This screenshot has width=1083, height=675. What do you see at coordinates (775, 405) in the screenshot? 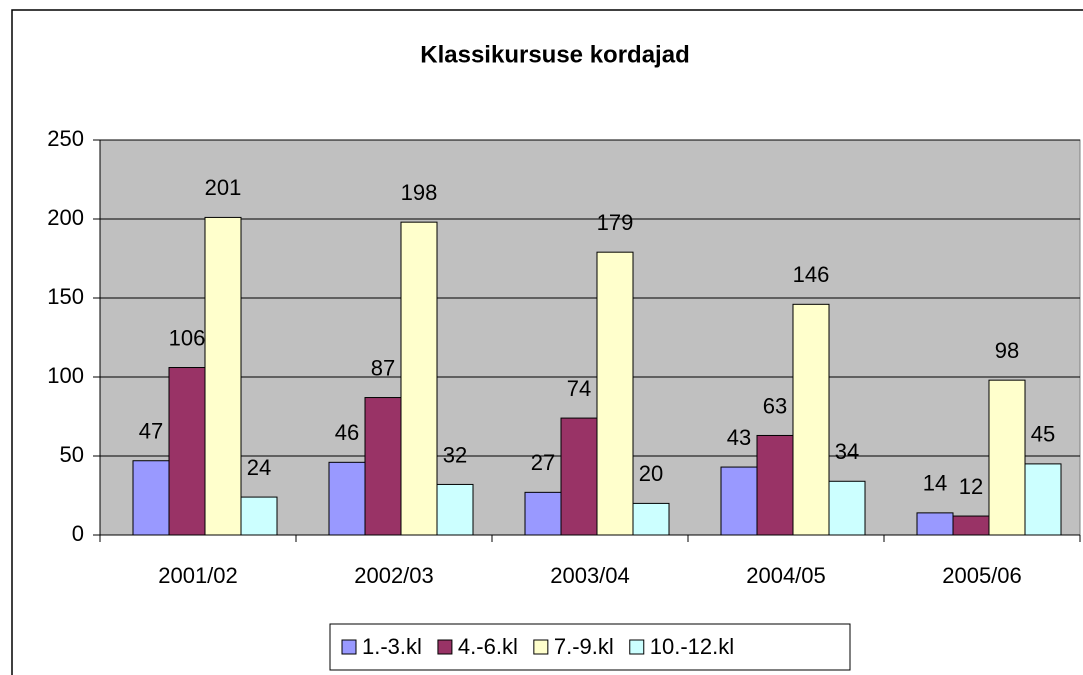
I see `data-label: 63` at bounding box center [775, 405].